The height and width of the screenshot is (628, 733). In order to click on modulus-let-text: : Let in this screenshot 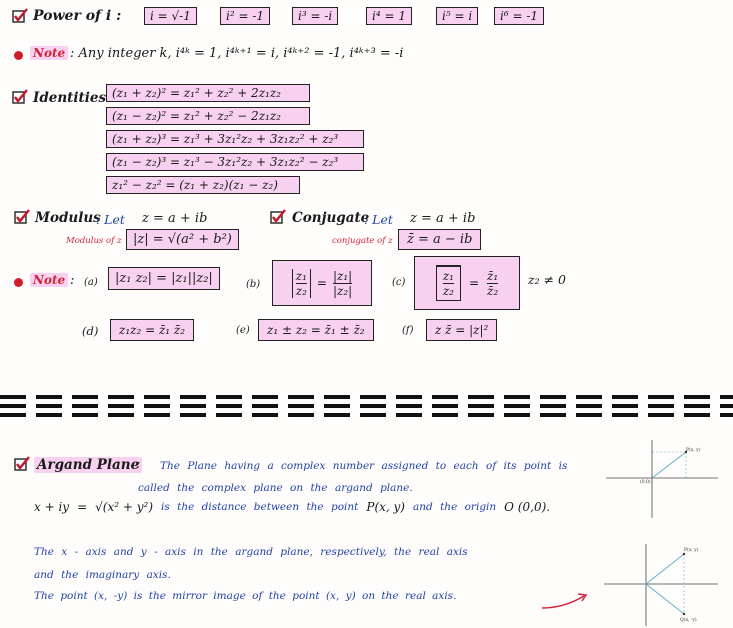, I will do `click(110, 219)`.